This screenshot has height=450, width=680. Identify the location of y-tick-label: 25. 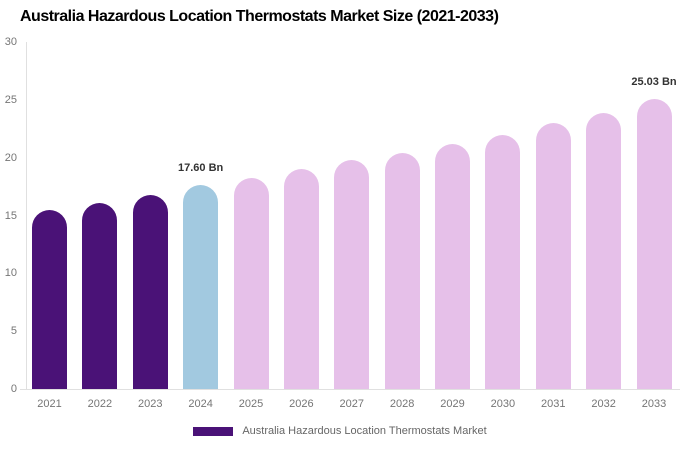
(10, 99).